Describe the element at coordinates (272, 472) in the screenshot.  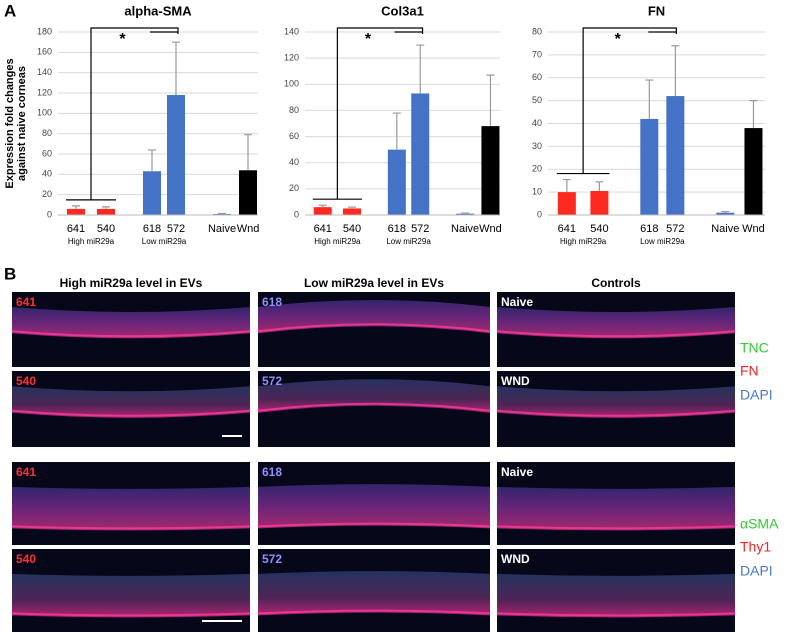
I see `image-label: 618` at that location.